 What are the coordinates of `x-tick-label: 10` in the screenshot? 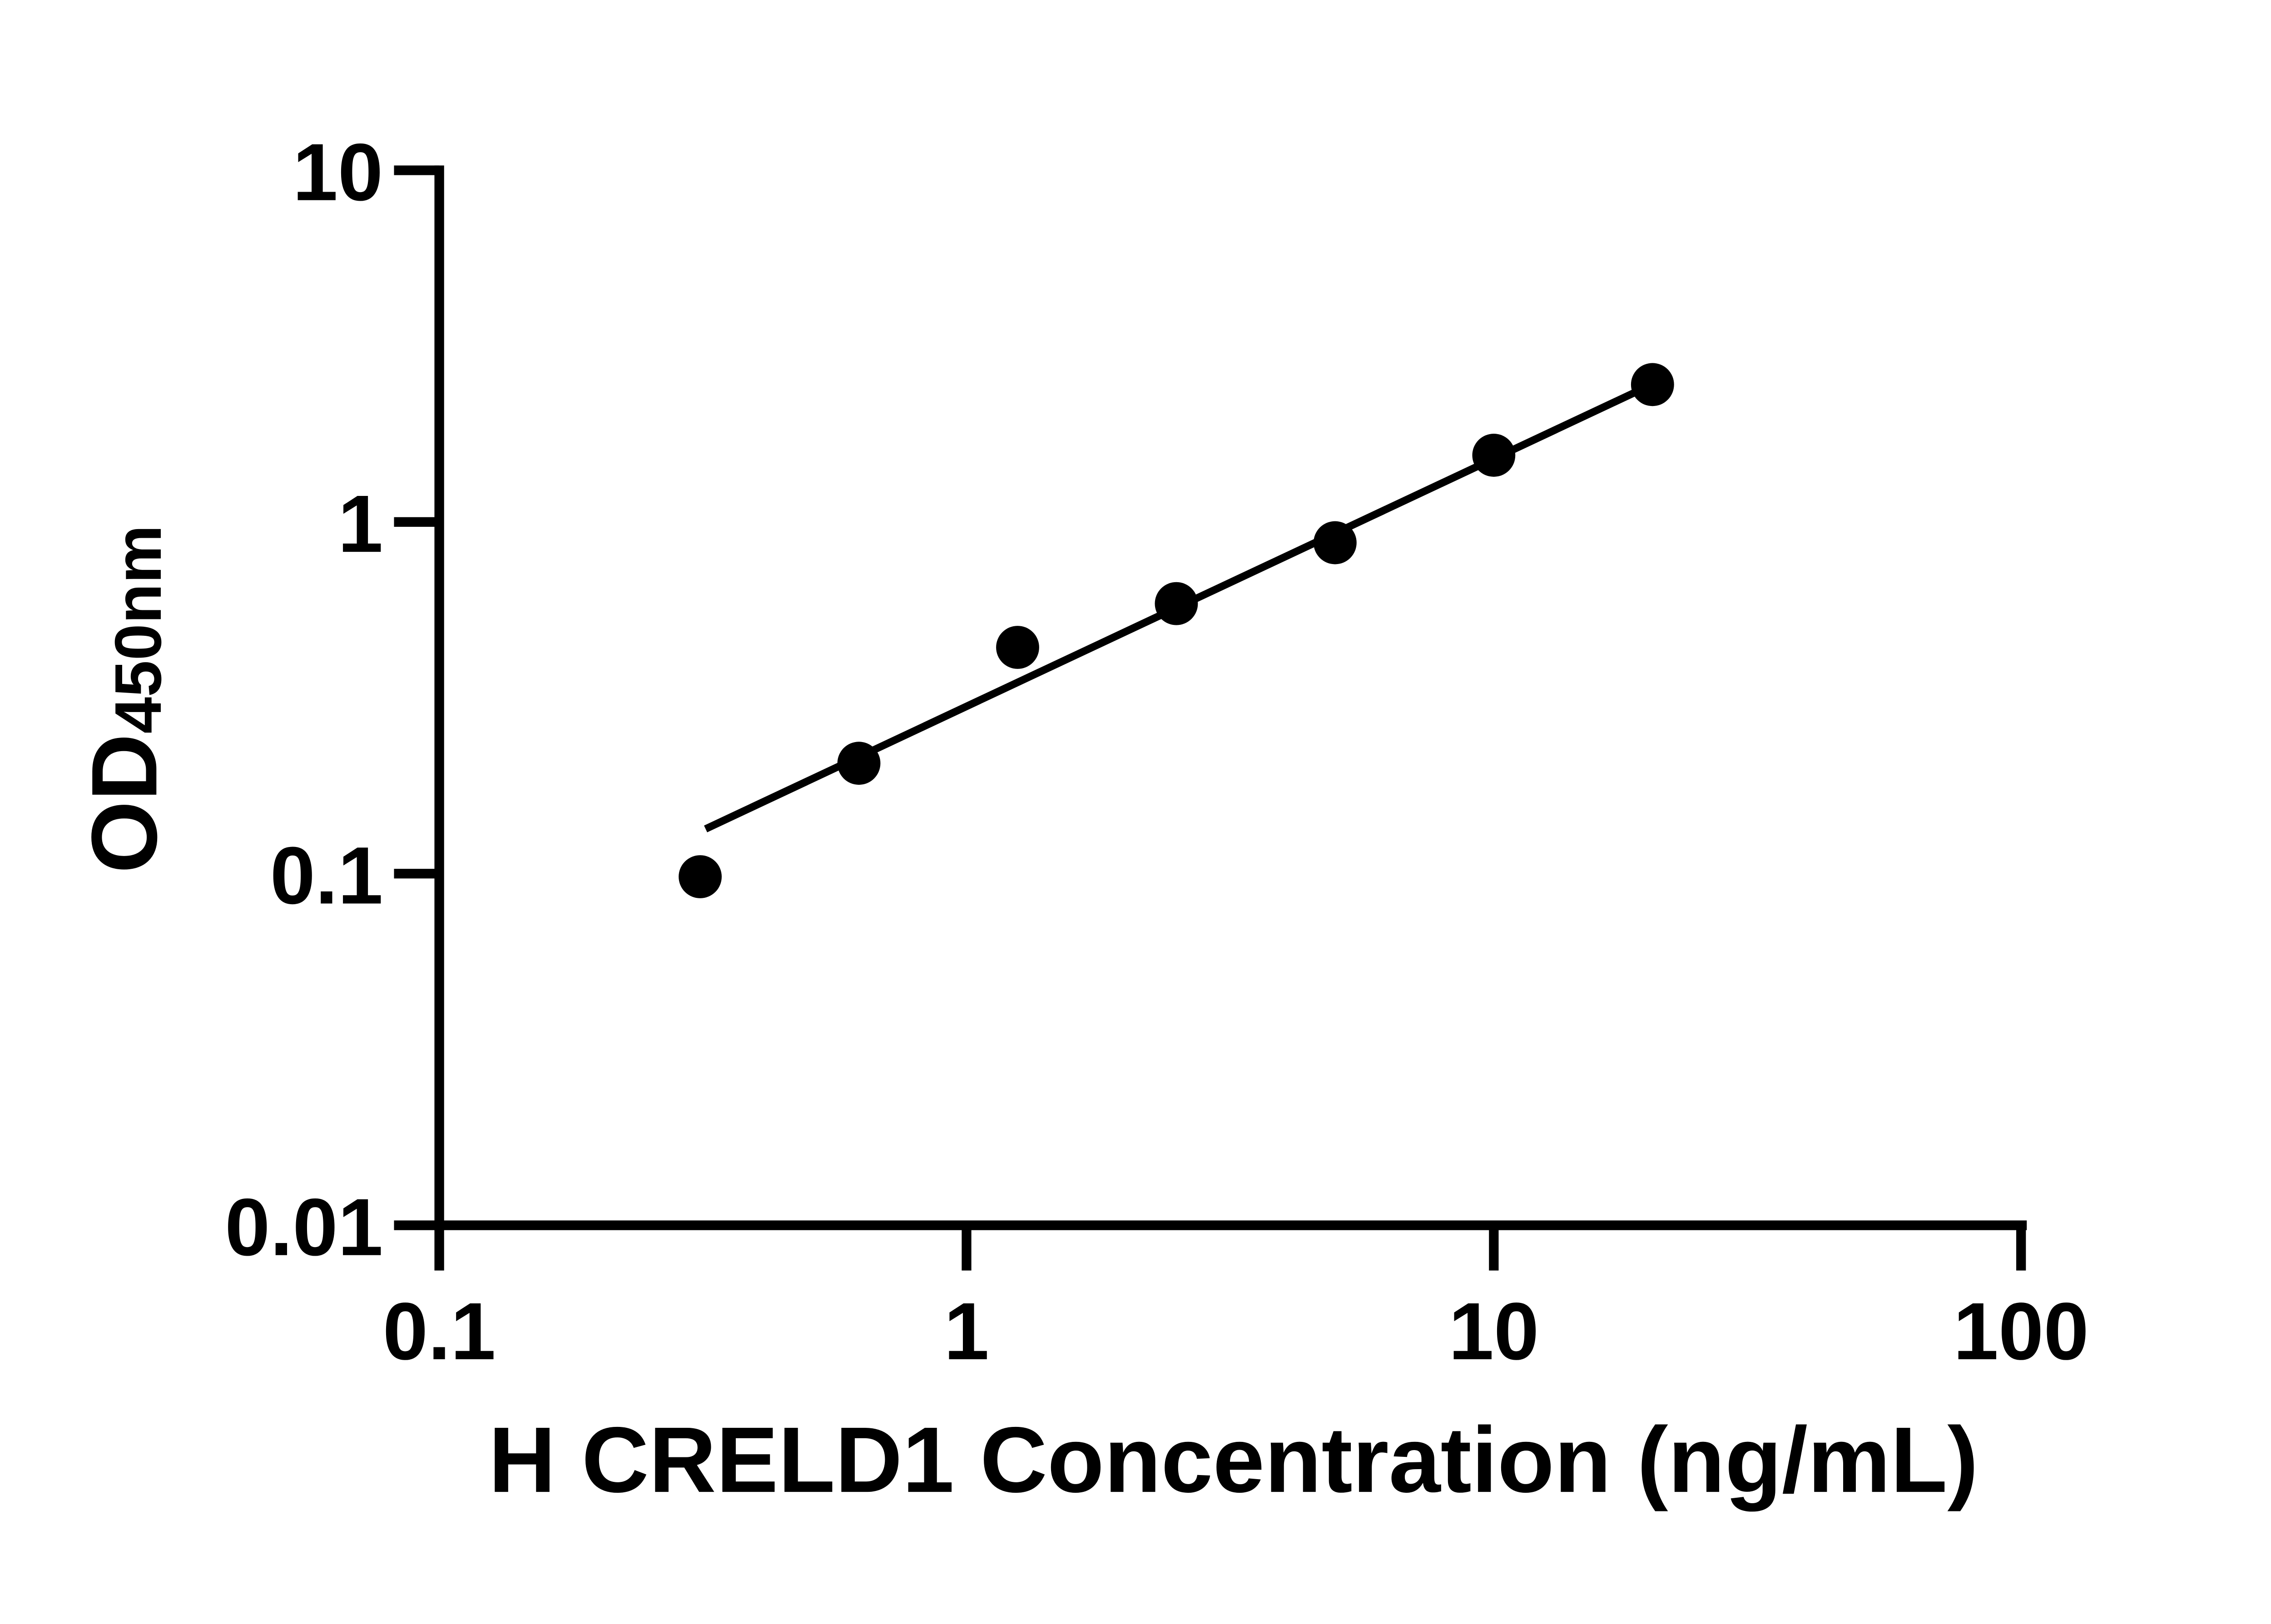 It's located at (1493, 1331).